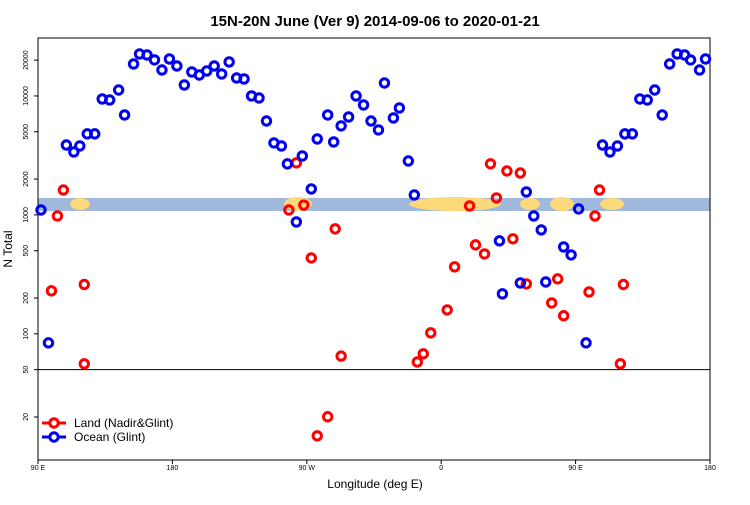 This screenshot has height=505, width=750. I want to click on map-strip, so click(374, 204).